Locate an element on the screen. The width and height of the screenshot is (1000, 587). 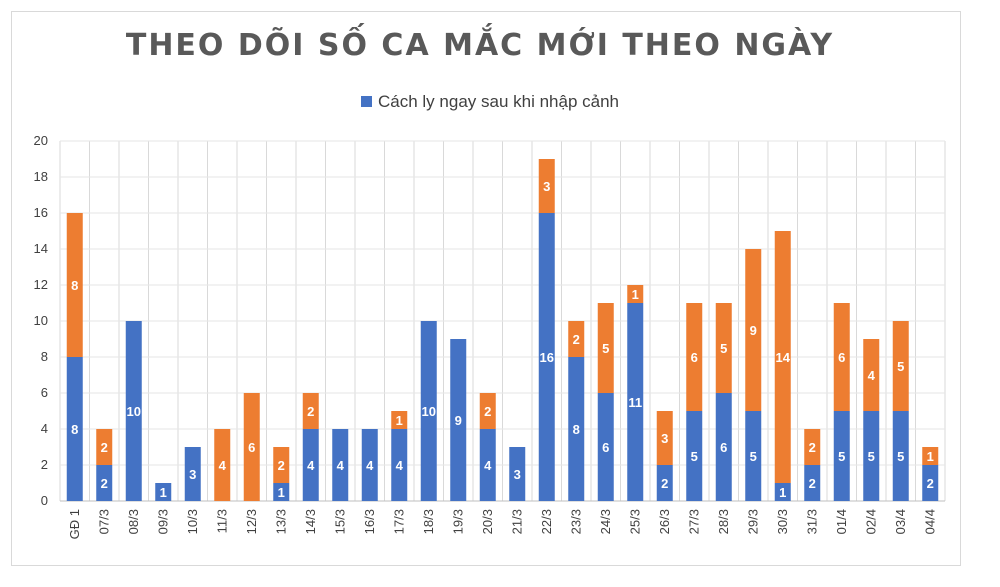
x-tick-label: 09/3 is located at coordinates (162, 521).